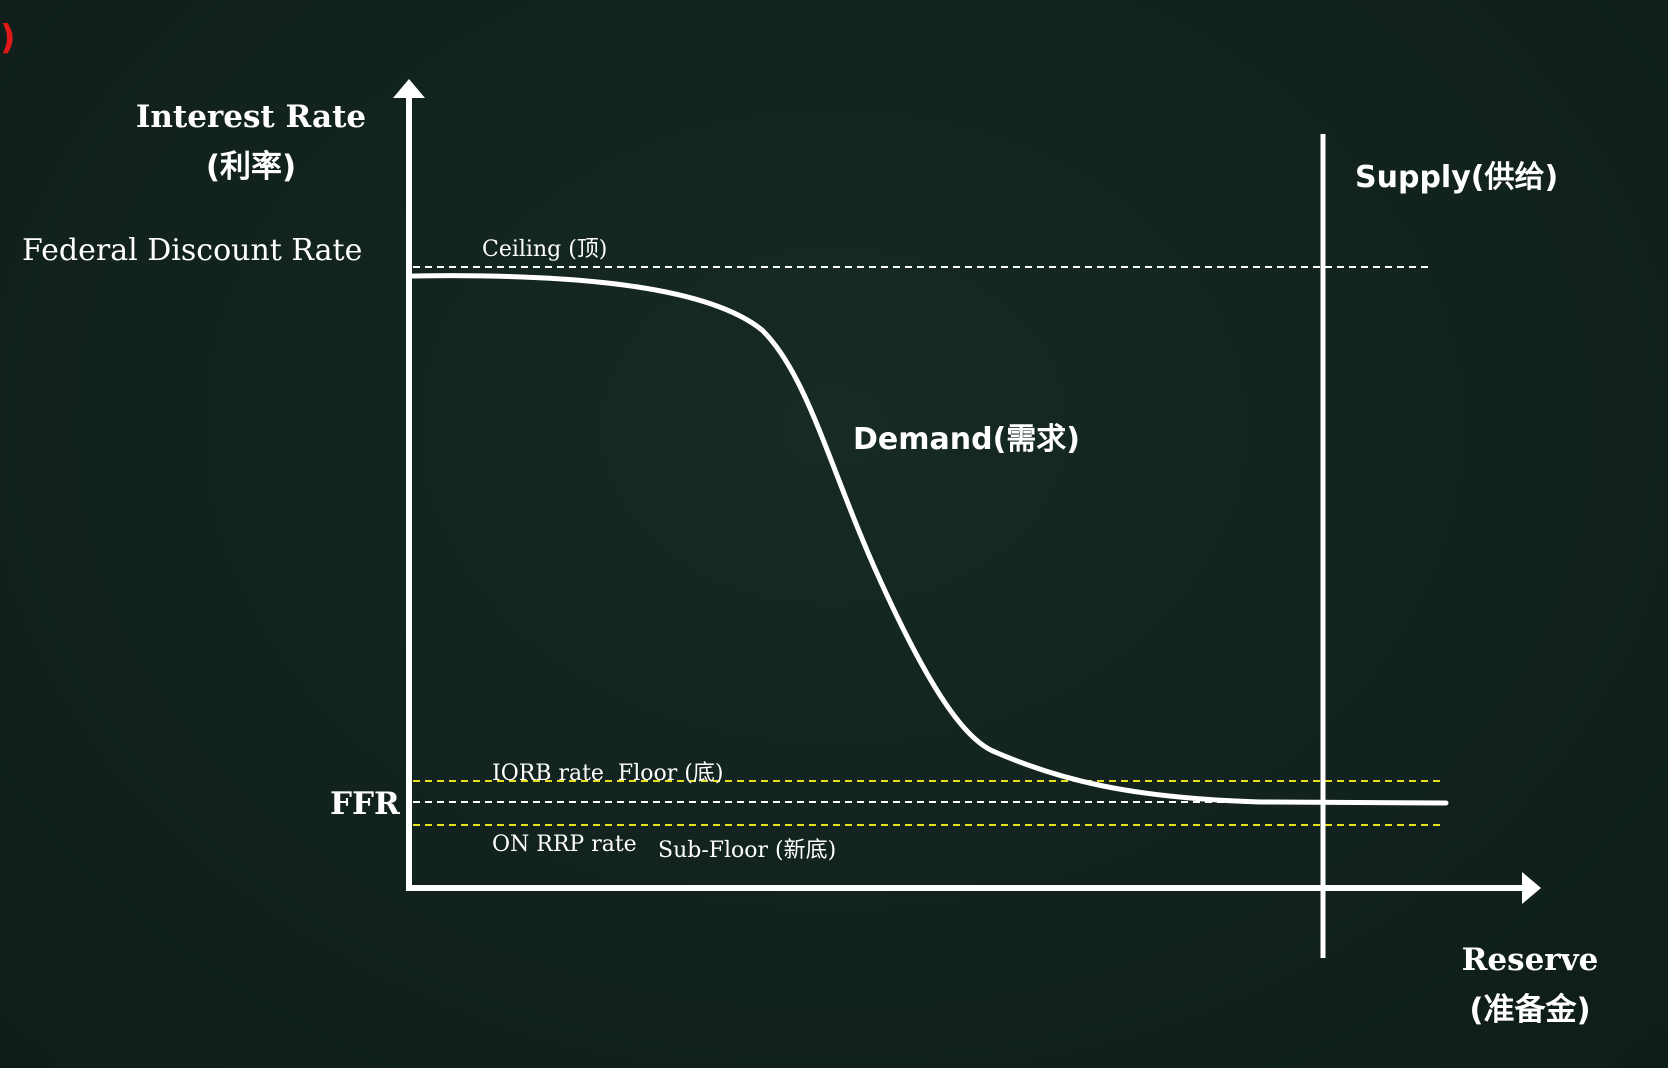 The height and width of the screenshot is (1068, 1668). I want to click on y-axis-title: Interest Rate (利率), so click(251, 142).